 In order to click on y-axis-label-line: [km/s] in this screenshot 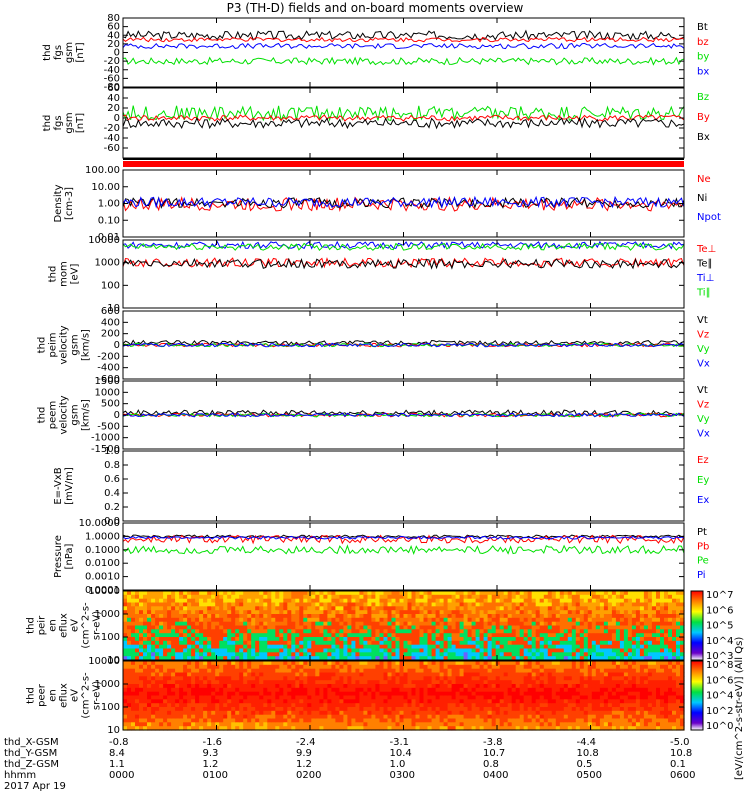, I will do `click(86, 345)`.